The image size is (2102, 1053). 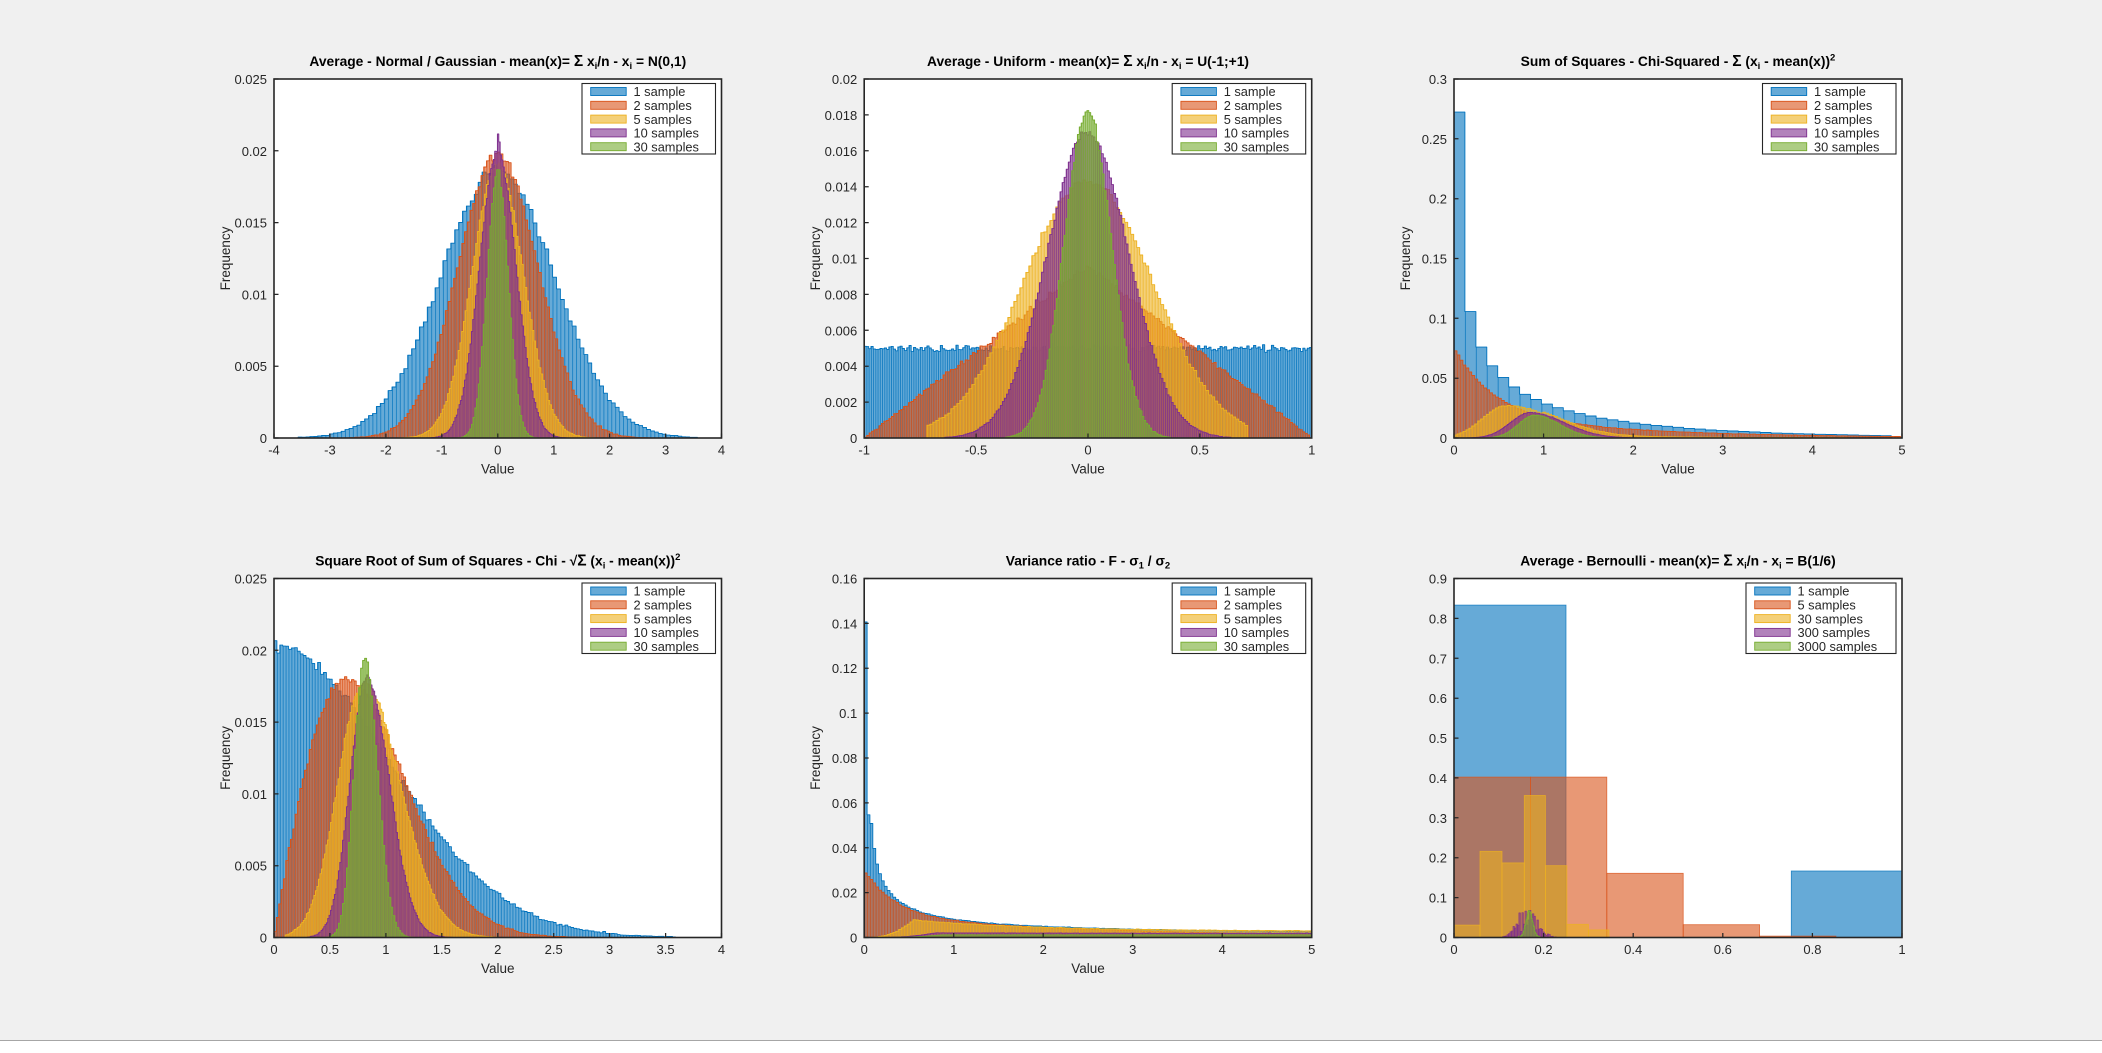 I want to click on svg-text: 0.08, so click(x=844, y=758).